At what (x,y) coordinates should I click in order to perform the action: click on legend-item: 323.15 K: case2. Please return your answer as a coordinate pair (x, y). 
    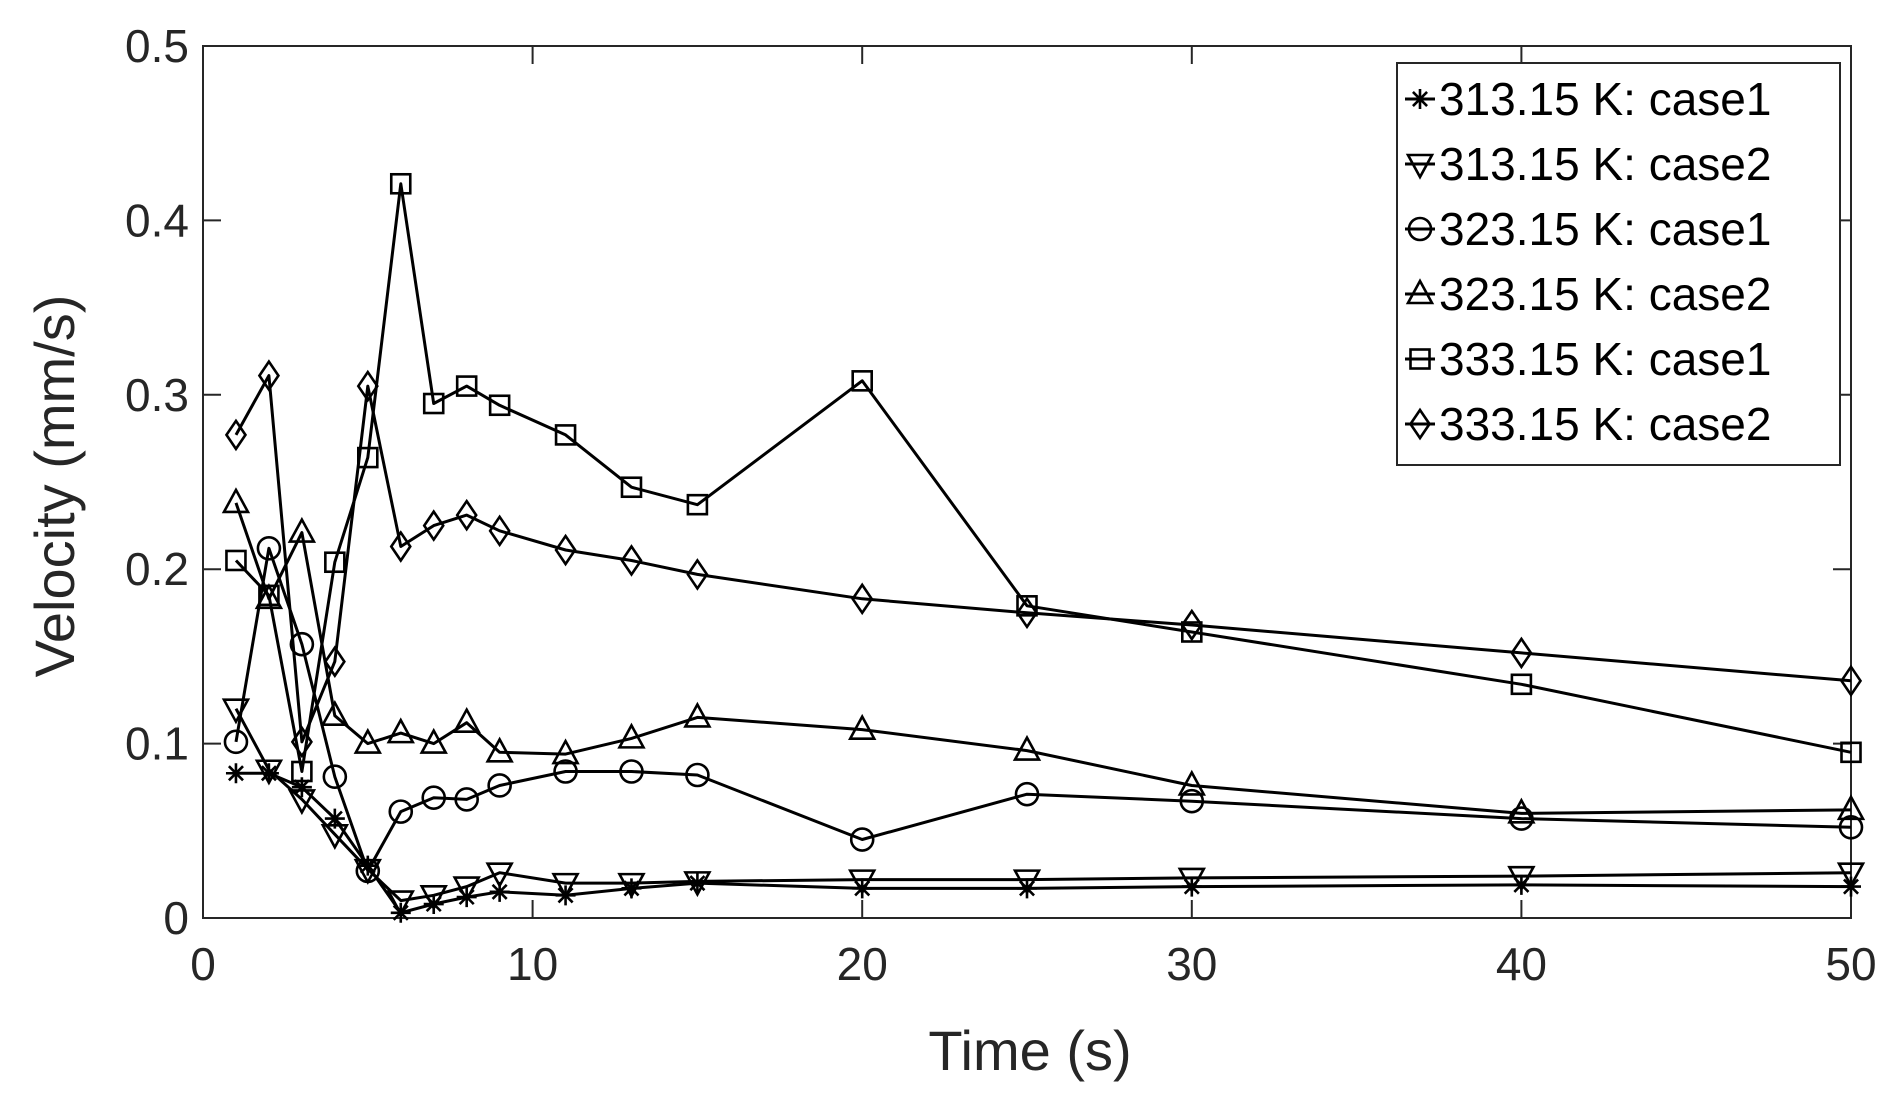
    Looking at the image, I should click on (1588, 294).